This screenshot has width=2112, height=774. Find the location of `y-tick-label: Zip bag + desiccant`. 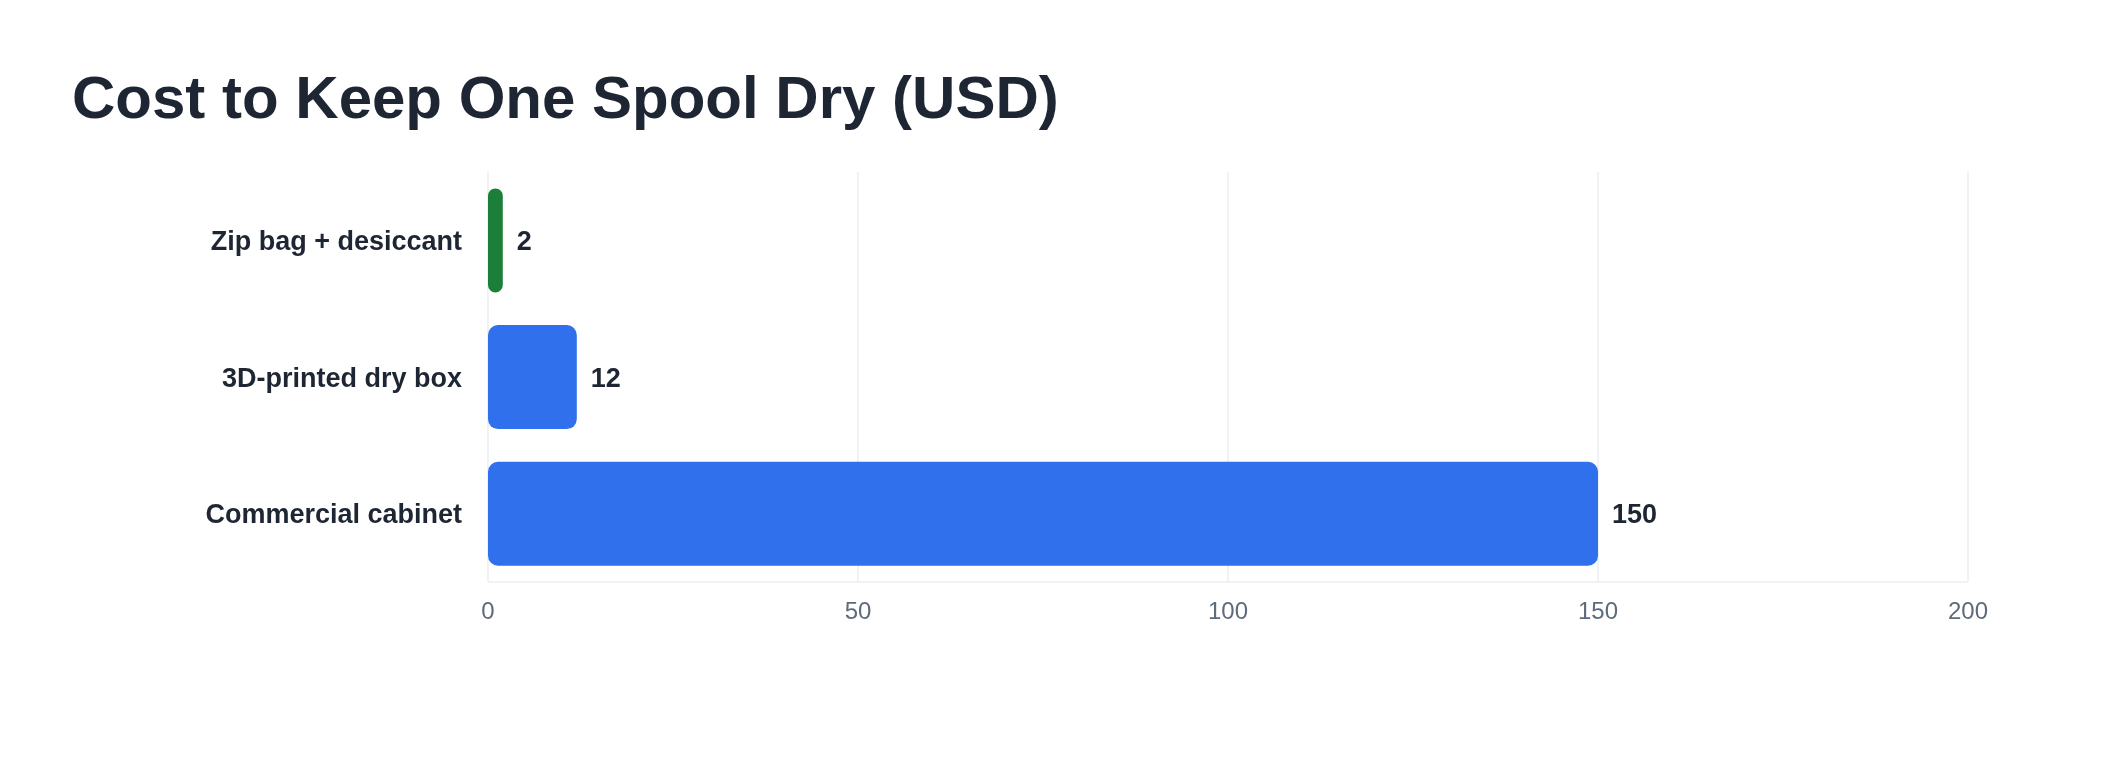

y-tick-label: Zip bag + desiccant is located at coordinates (336, 240).